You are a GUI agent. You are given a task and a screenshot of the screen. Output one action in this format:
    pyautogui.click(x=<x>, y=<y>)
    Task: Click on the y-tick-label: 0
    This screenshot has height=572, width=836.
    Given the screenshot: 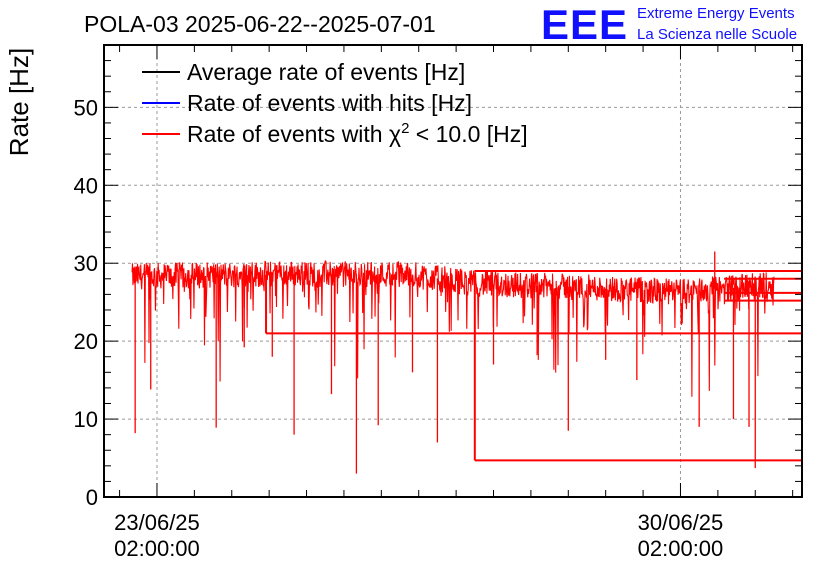 What is the action you would take?
    pyautogui.click(x=92, y=497)
    